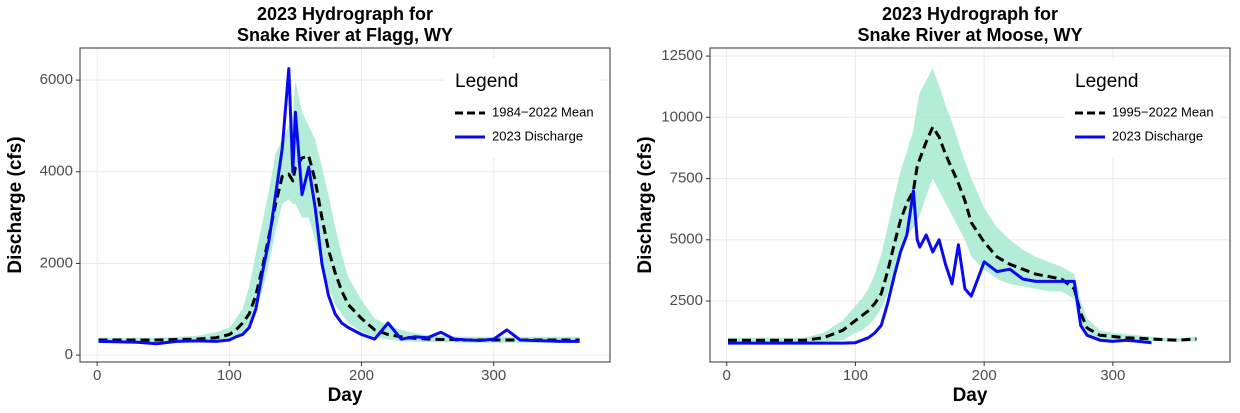 This screenshot has width=1240, height=413. Describe the element at coordinates (69, 354) in the screenshot. I see `y-tick-label: 0` at that location.